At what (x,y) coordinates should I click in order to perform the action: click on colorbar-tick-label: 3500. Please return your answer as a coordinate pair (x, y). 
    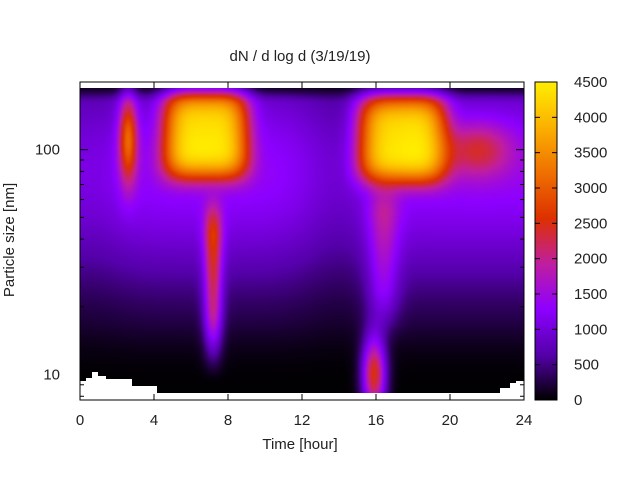
    Looking at the image, I should click on (590, 153).